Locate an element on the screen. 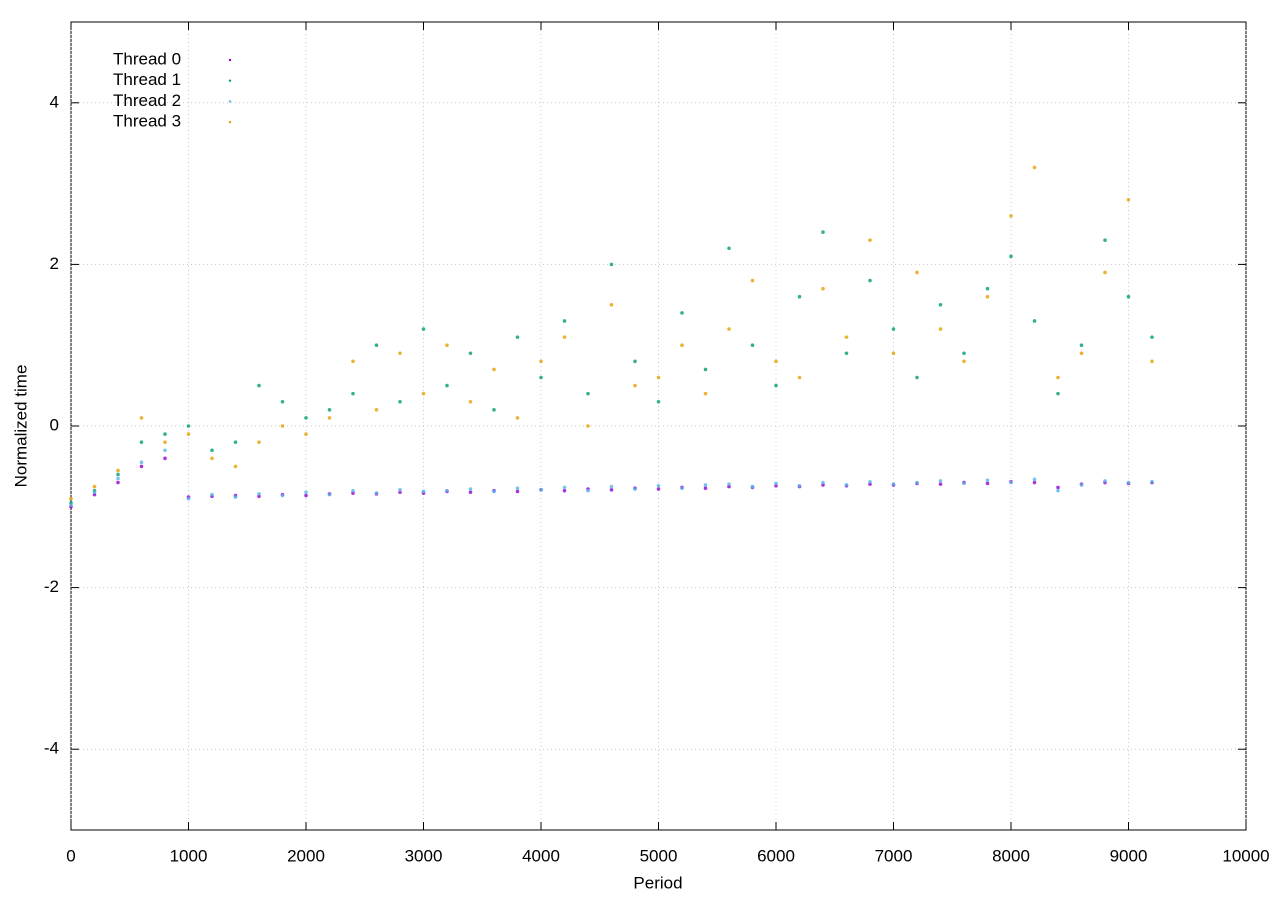 This screenshot has height=901, width=1280. y-axis-label: Normalized time is located at coordinates (20, 426).